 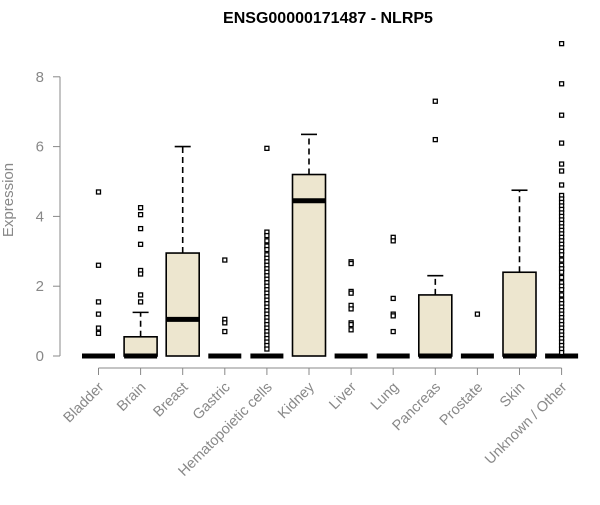 What do you see at coordinates (171, 400) in the screenshot?
I see `x-tick-label: Breast` at bounding box center [171, 400].